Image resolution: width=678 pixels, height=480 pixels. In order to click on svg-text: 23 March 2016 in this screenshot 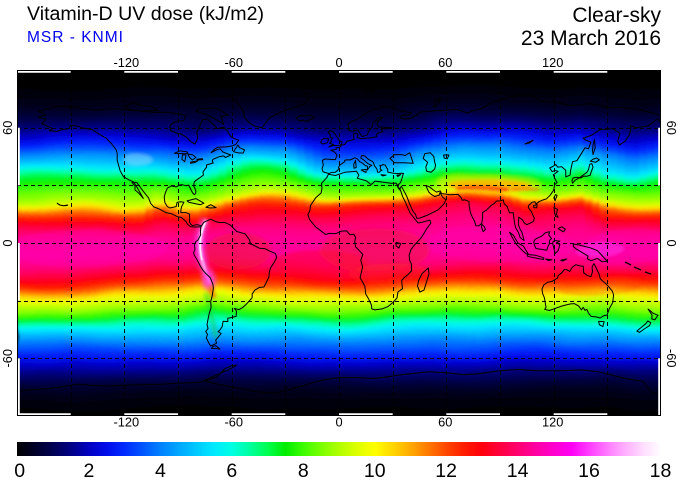, I will do `click(591, 38)`.